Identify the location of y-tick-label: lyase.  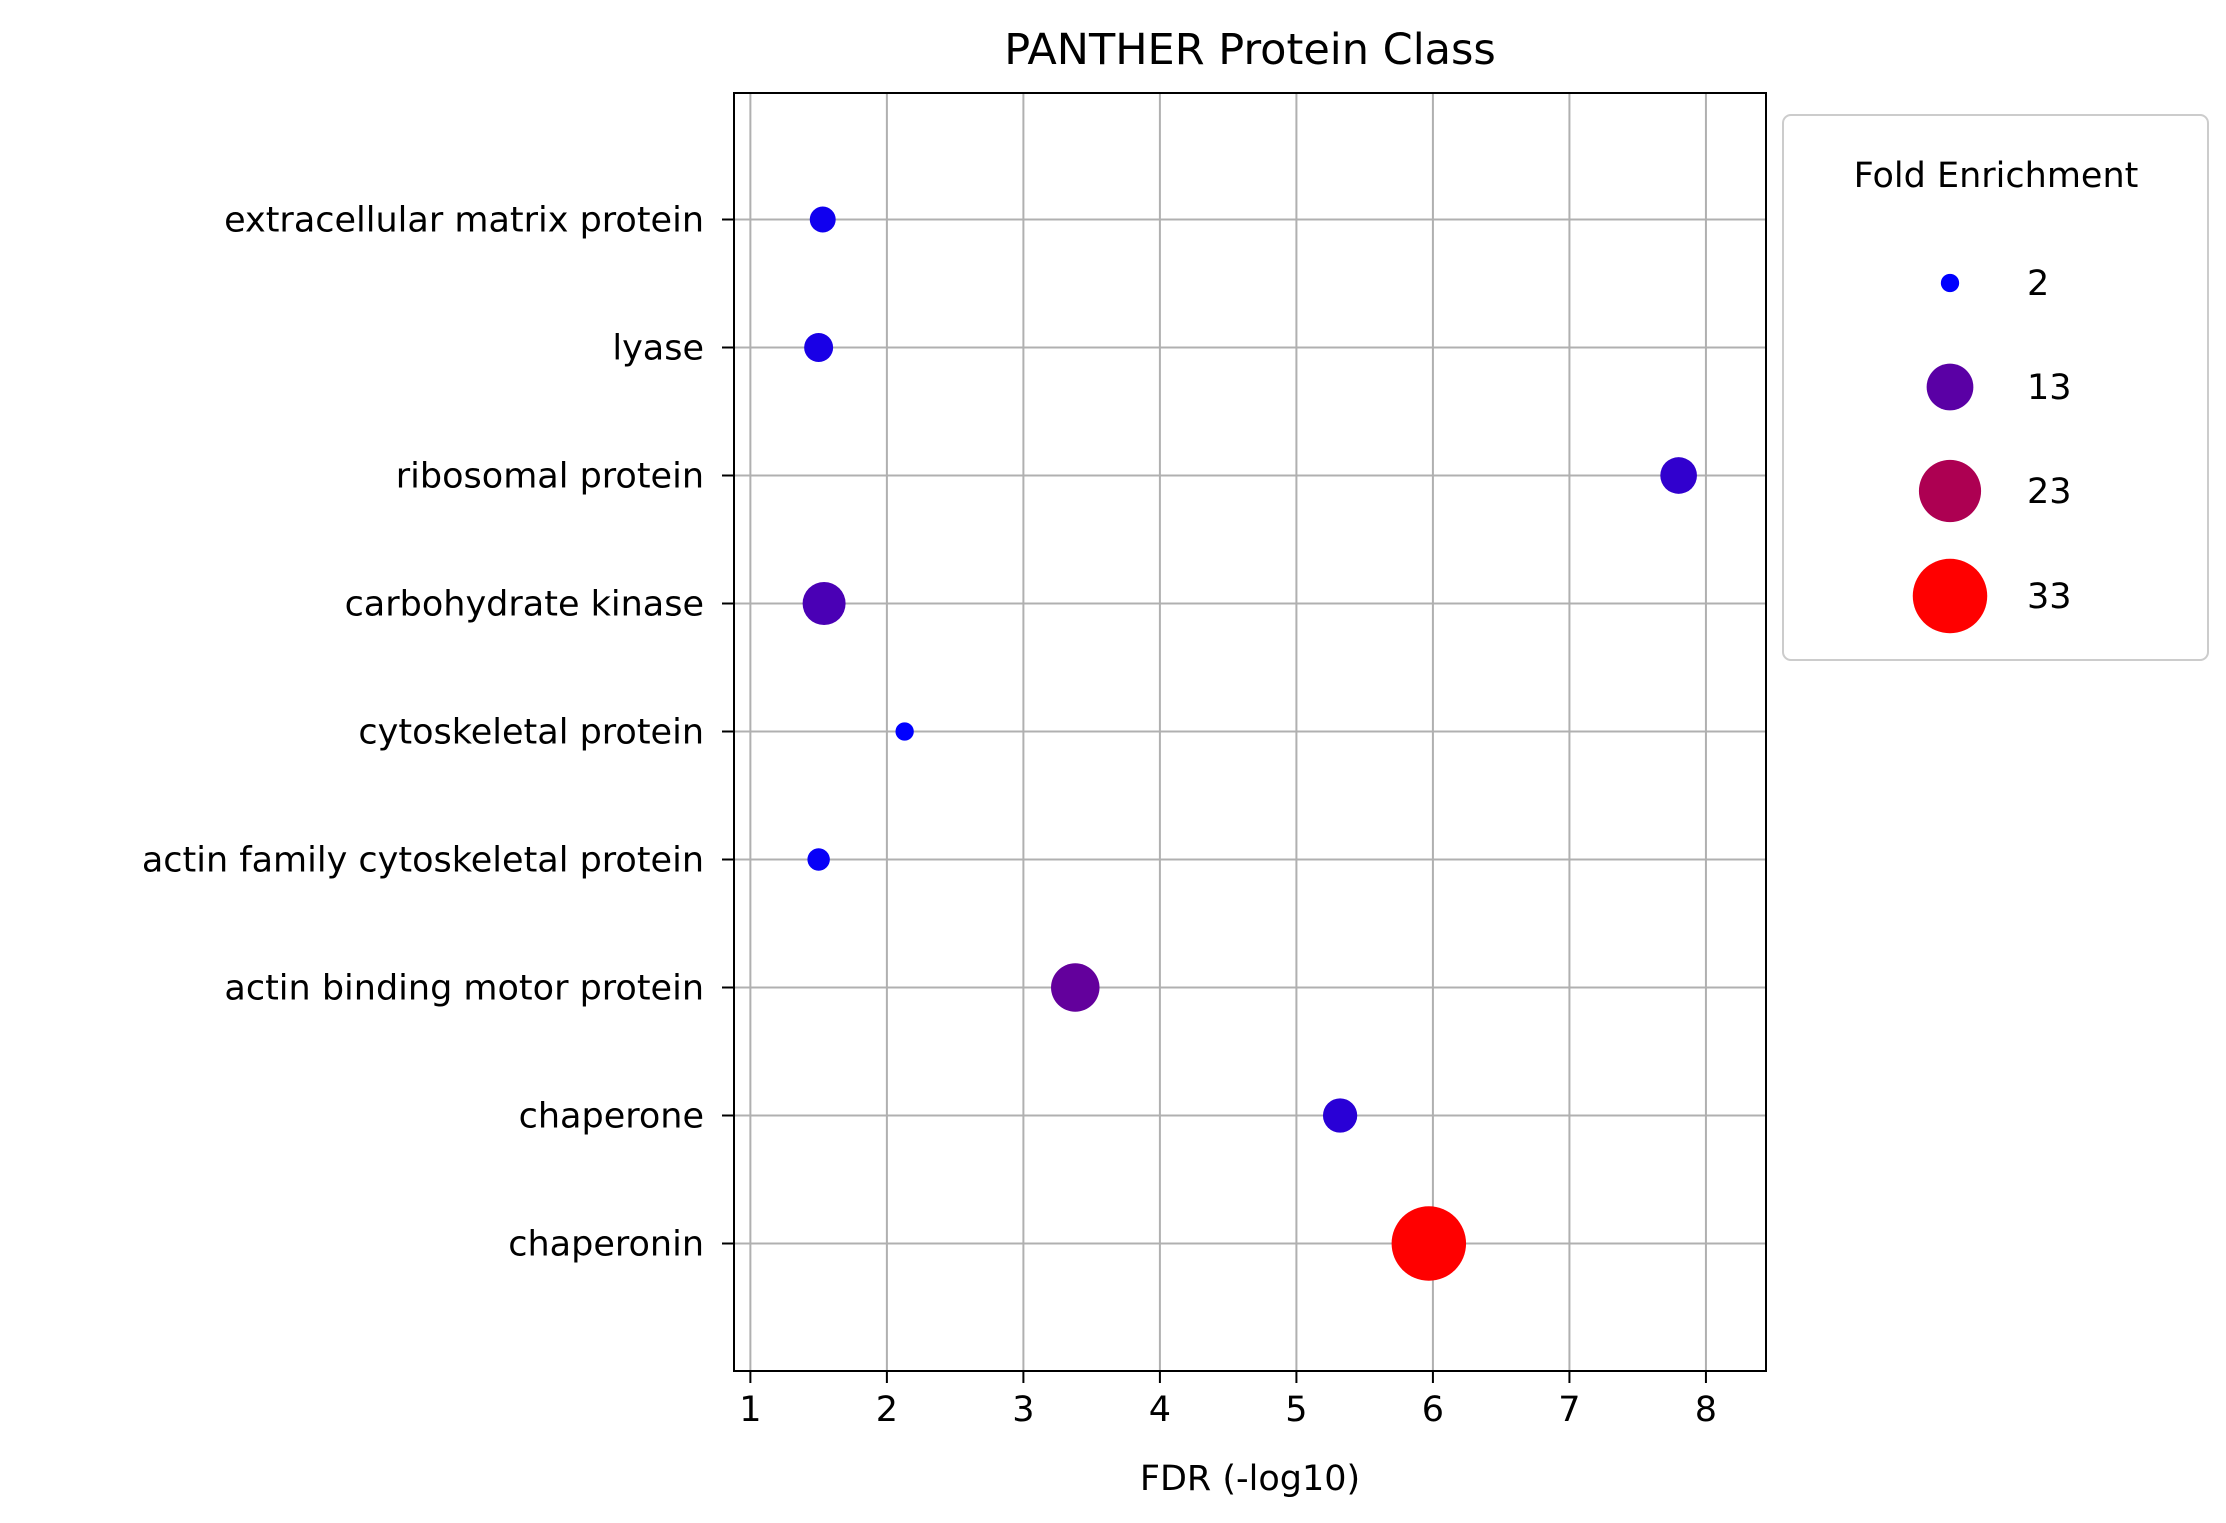
(658, 349).